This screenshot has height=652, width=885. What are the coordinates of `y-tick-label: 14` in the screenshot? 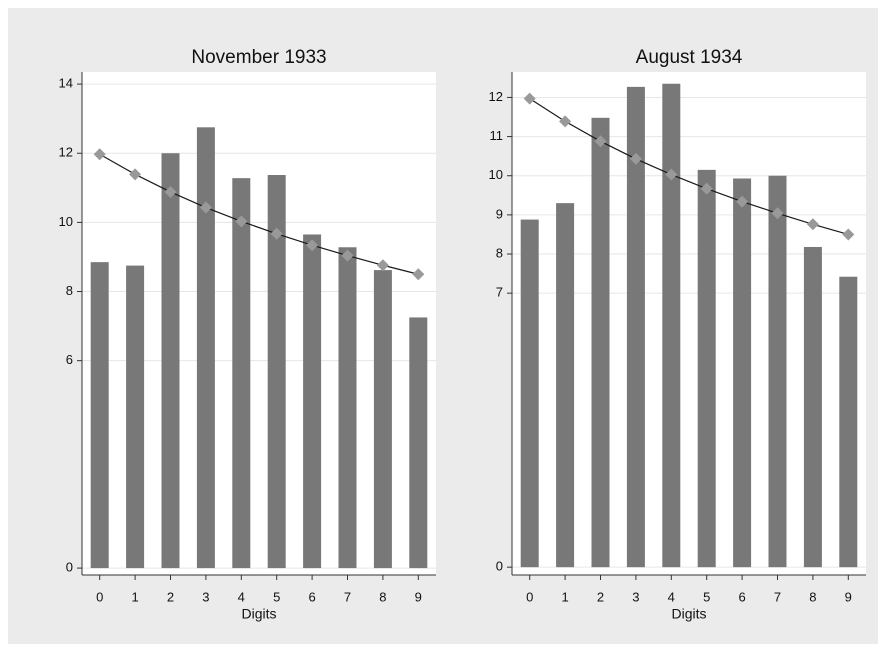 It's located at (66, 83).